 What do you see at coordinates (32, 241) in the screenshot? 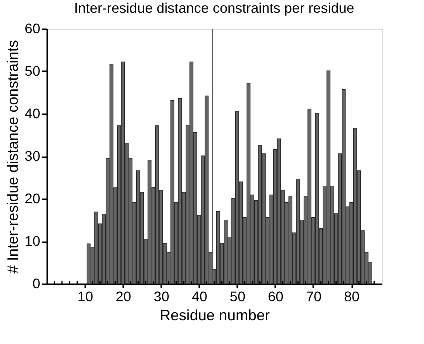
I see `y-tick-label: 10` at bounding box center [32, 241].